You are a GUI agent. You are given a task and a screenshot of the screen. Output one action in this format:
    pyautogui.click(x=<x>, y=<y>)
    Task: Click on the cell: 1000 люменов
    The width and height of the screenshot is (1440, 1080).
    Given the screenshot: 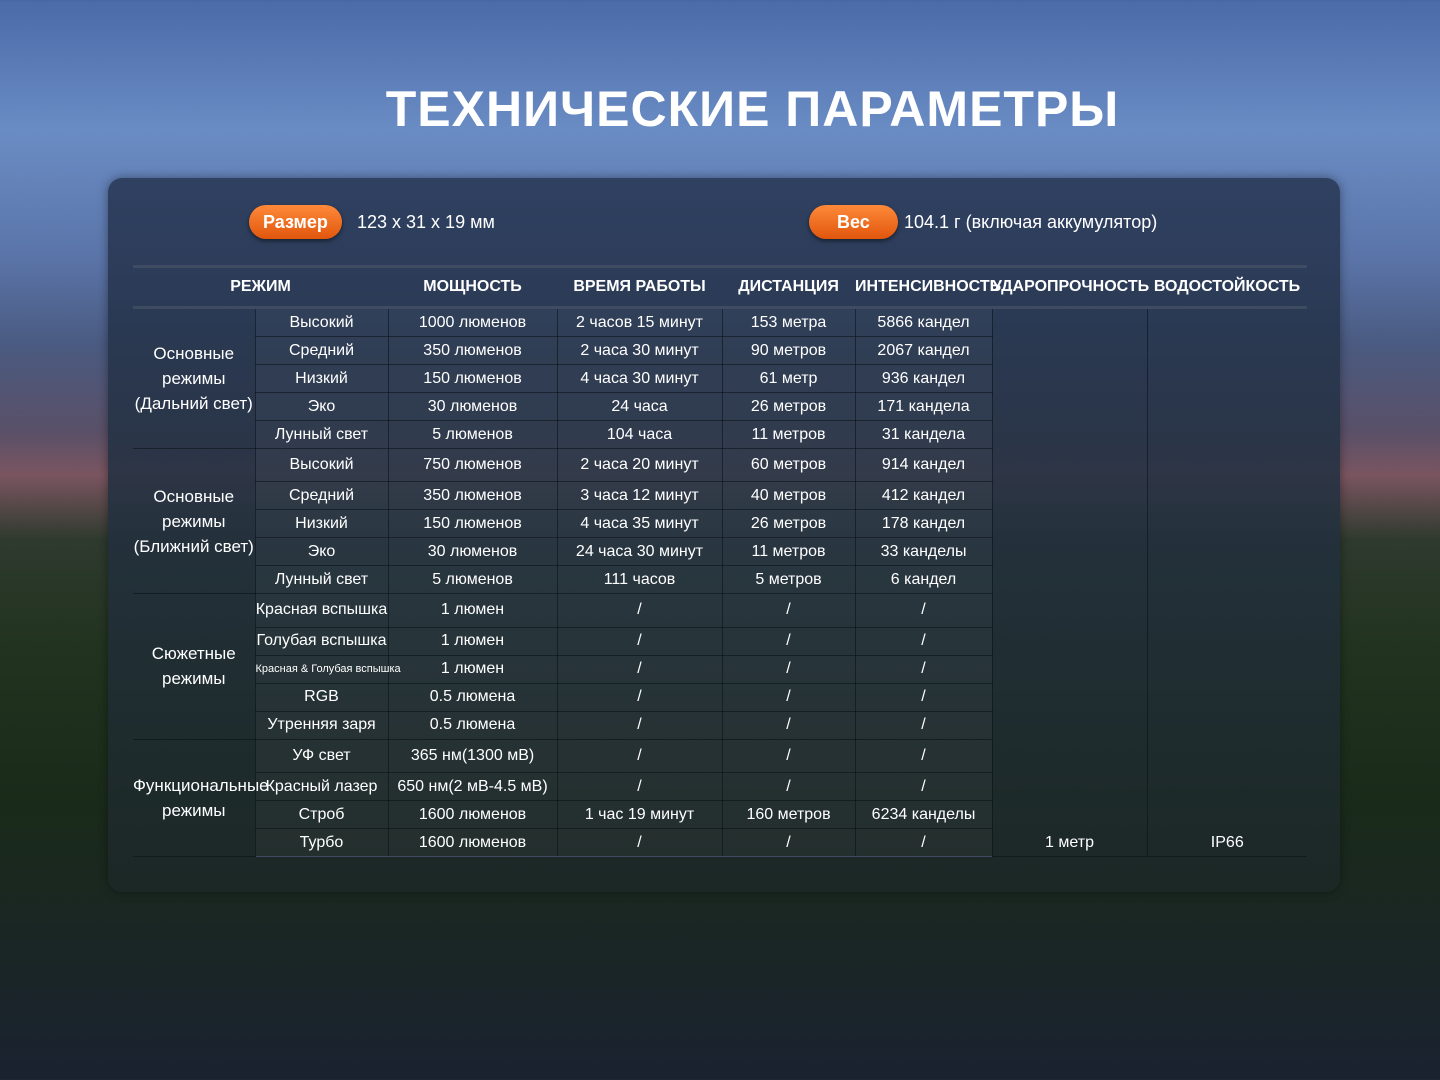 What is the action you would take?
    pyautogui.click(x=472, y=322)
    